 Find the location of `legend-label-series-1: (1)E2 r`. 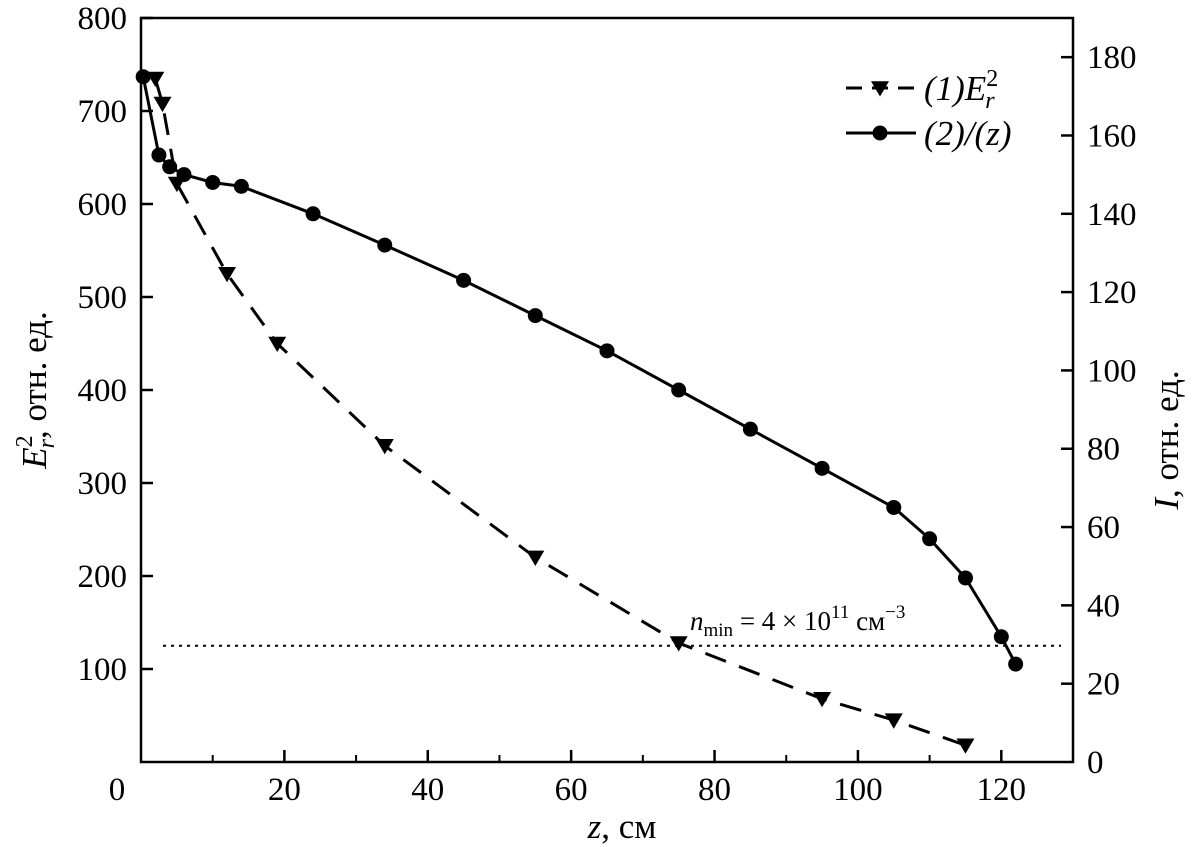

legend-label-series-1: (1)E2 r is located at coordinates (961, 90).